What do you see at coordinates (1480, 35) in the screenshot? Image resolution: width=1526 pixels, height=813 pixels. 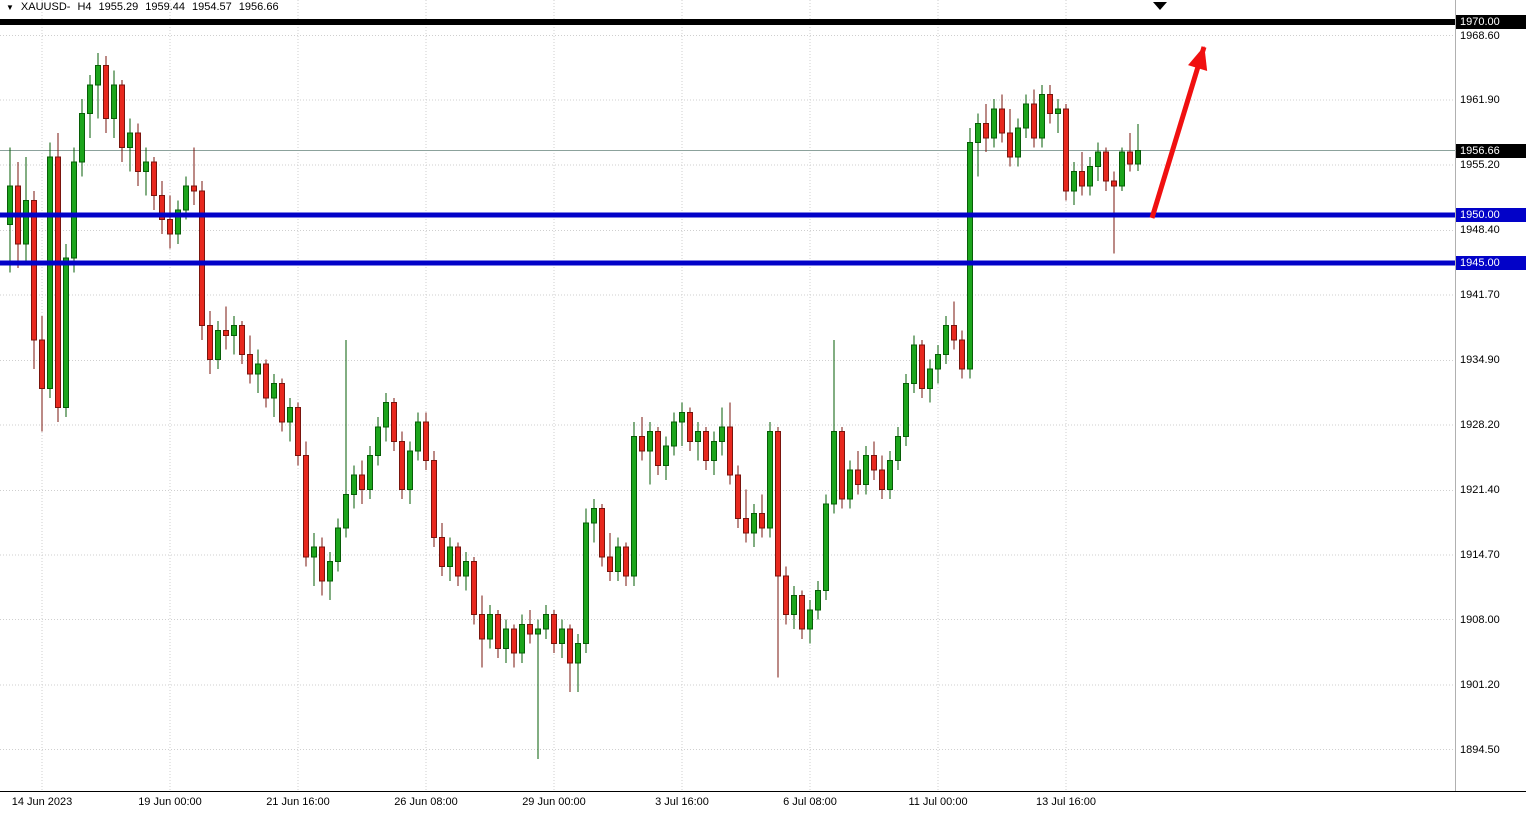 I see `price-tick-label: 1968.60` at bounding box center [1480, 35].